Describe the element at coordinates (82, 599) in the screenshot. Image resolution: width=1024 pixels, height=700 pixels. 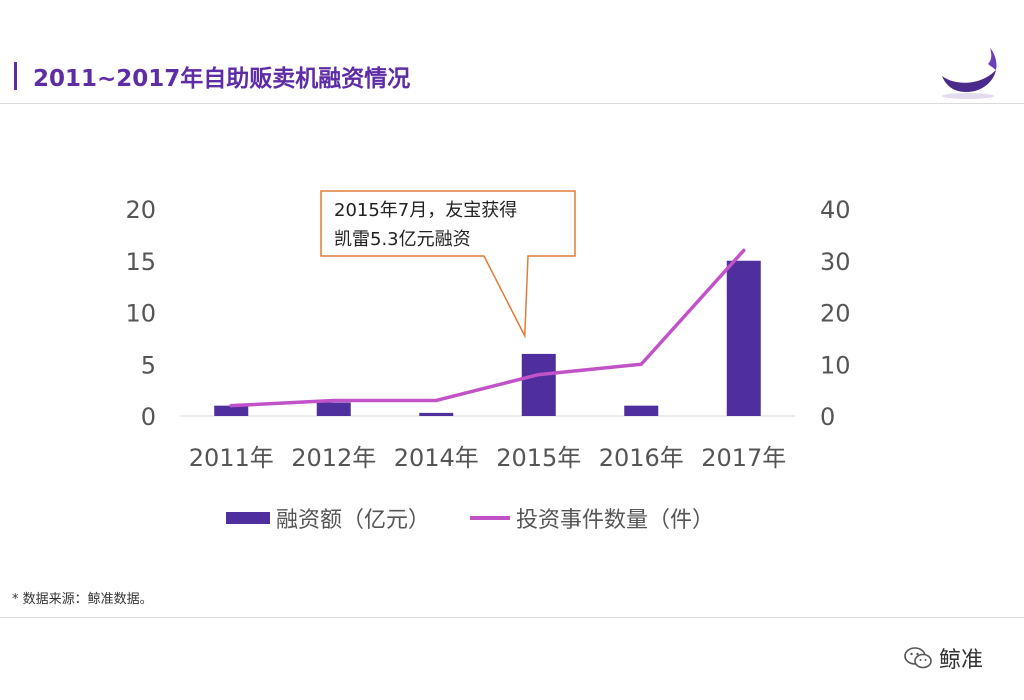
I see `source-note: * 数据来源：鲸准数据。` at that location.